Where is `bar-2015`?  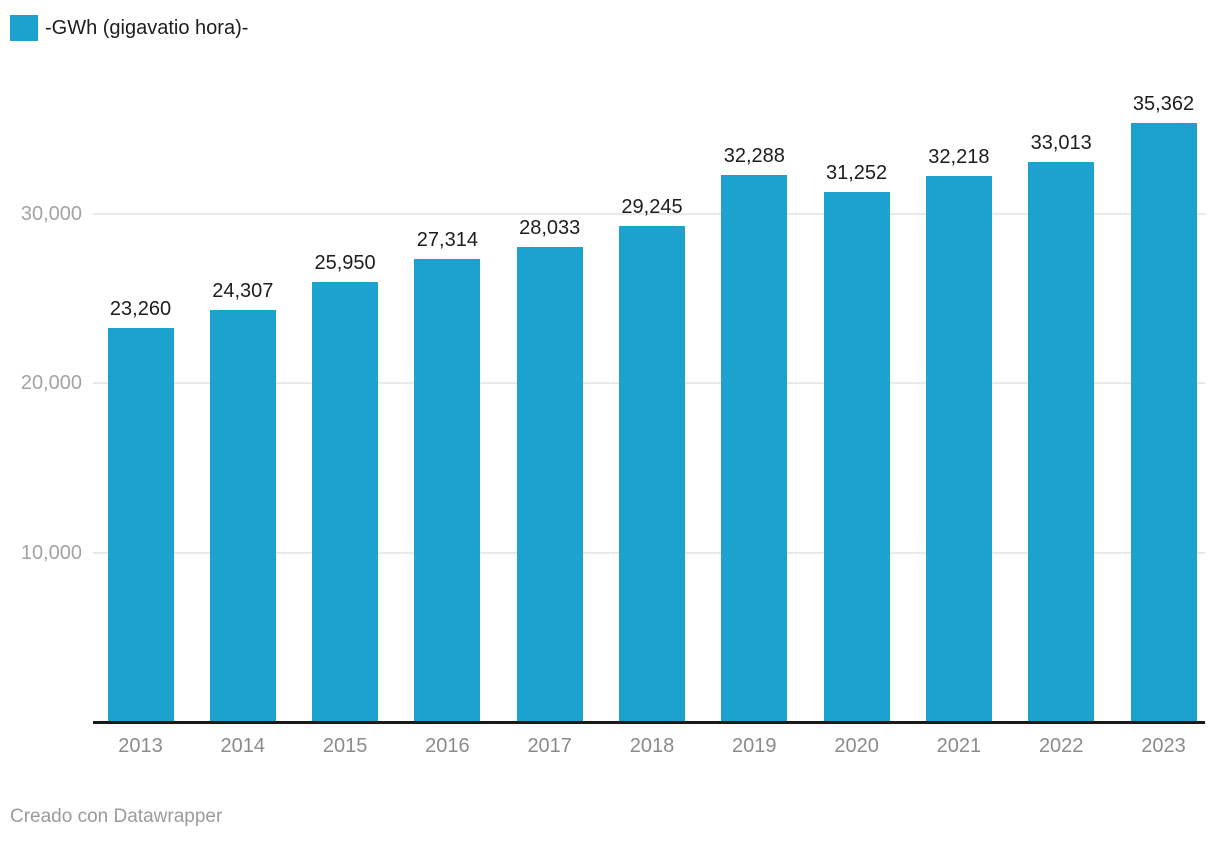 bar-2015 is located at coordinates (345, 502).